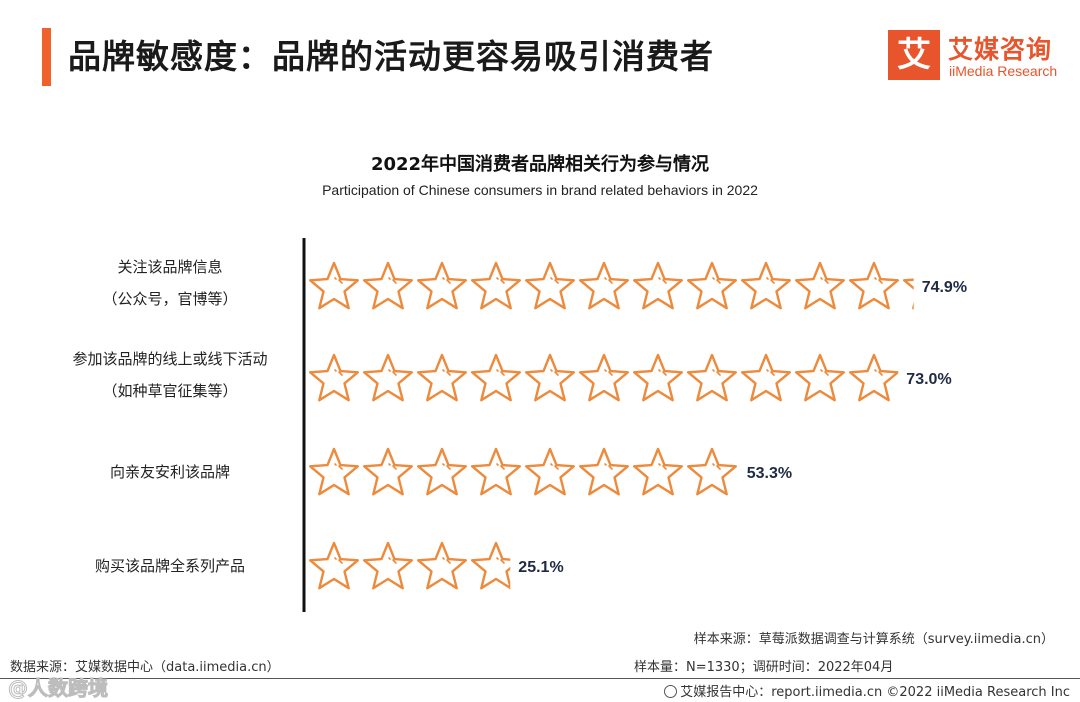 This screenshot has height=702, width=1080. What do you see at coordinates (58, 688) in the screenshot?
I see `watermark: @人数跨境` at bounding box center [58, 688].